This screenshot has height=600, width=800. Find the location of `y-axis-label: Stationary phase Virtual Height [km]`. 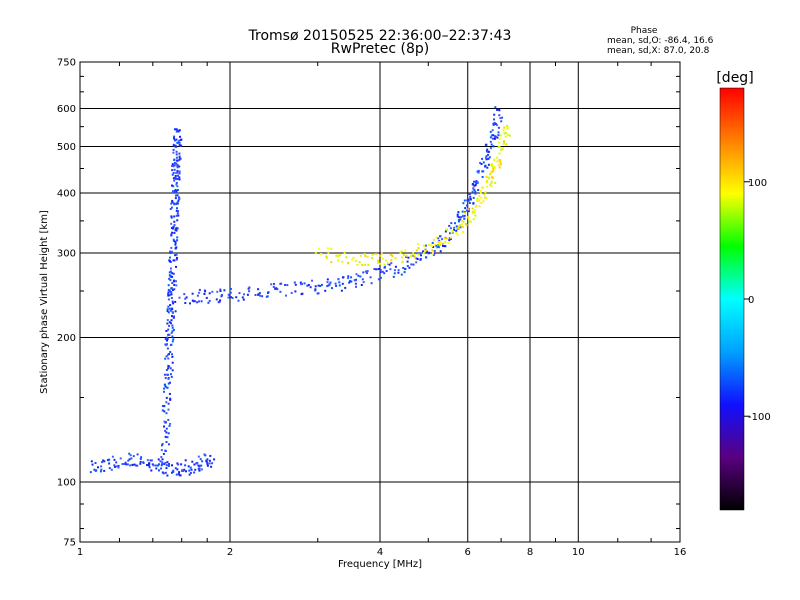

y-axis-label: Stationary phase Virtual Height [km] is located at coordinates (44, 302).